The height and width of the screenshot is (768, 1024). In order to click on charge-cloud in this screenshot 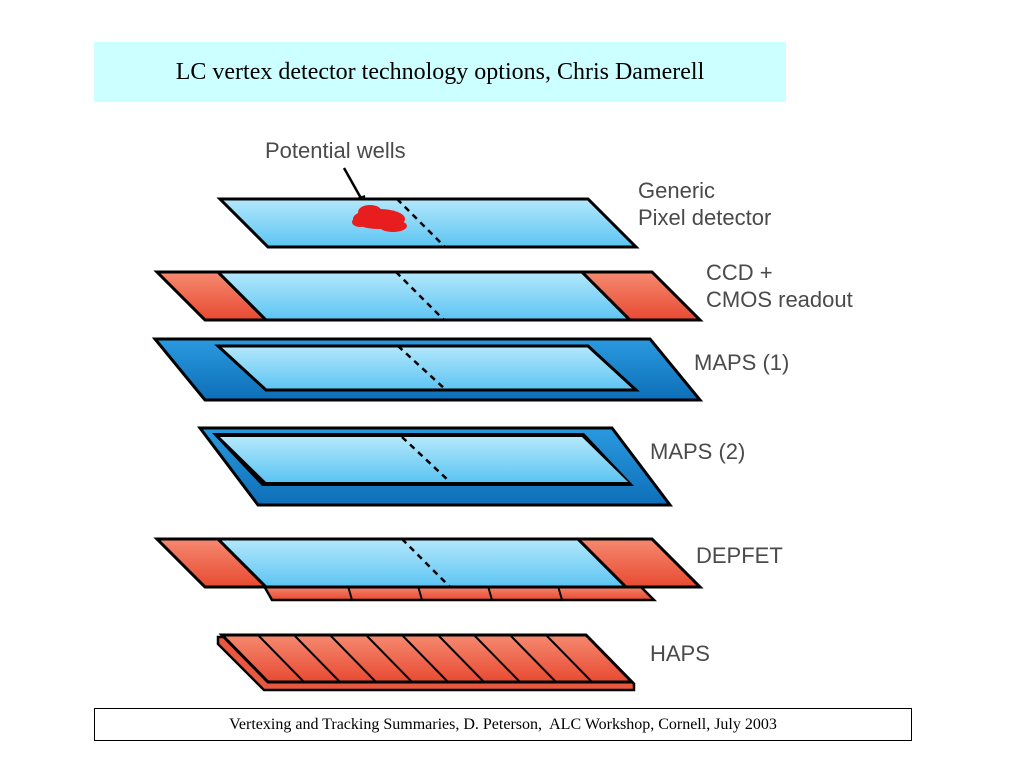, I will do `click(379, 218)`.